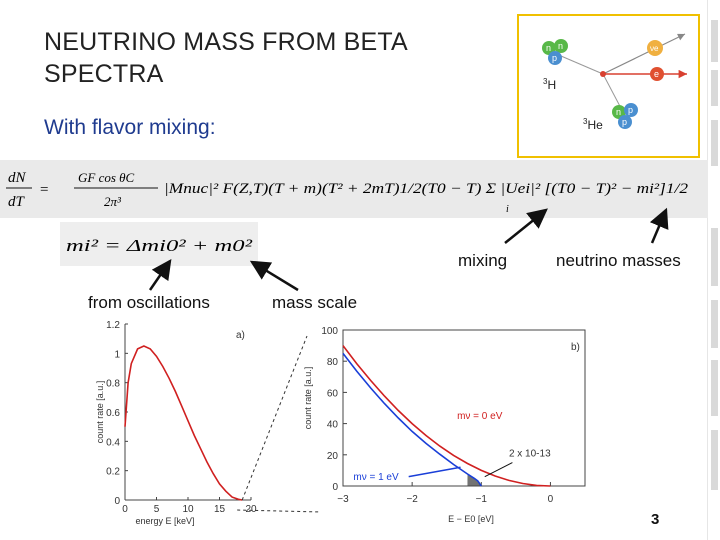 This screenshot has height=540, width=720. Describe the element at coordinates (659, 225) in the screenshot. I see `neutrino-masses-arrow` at that location.